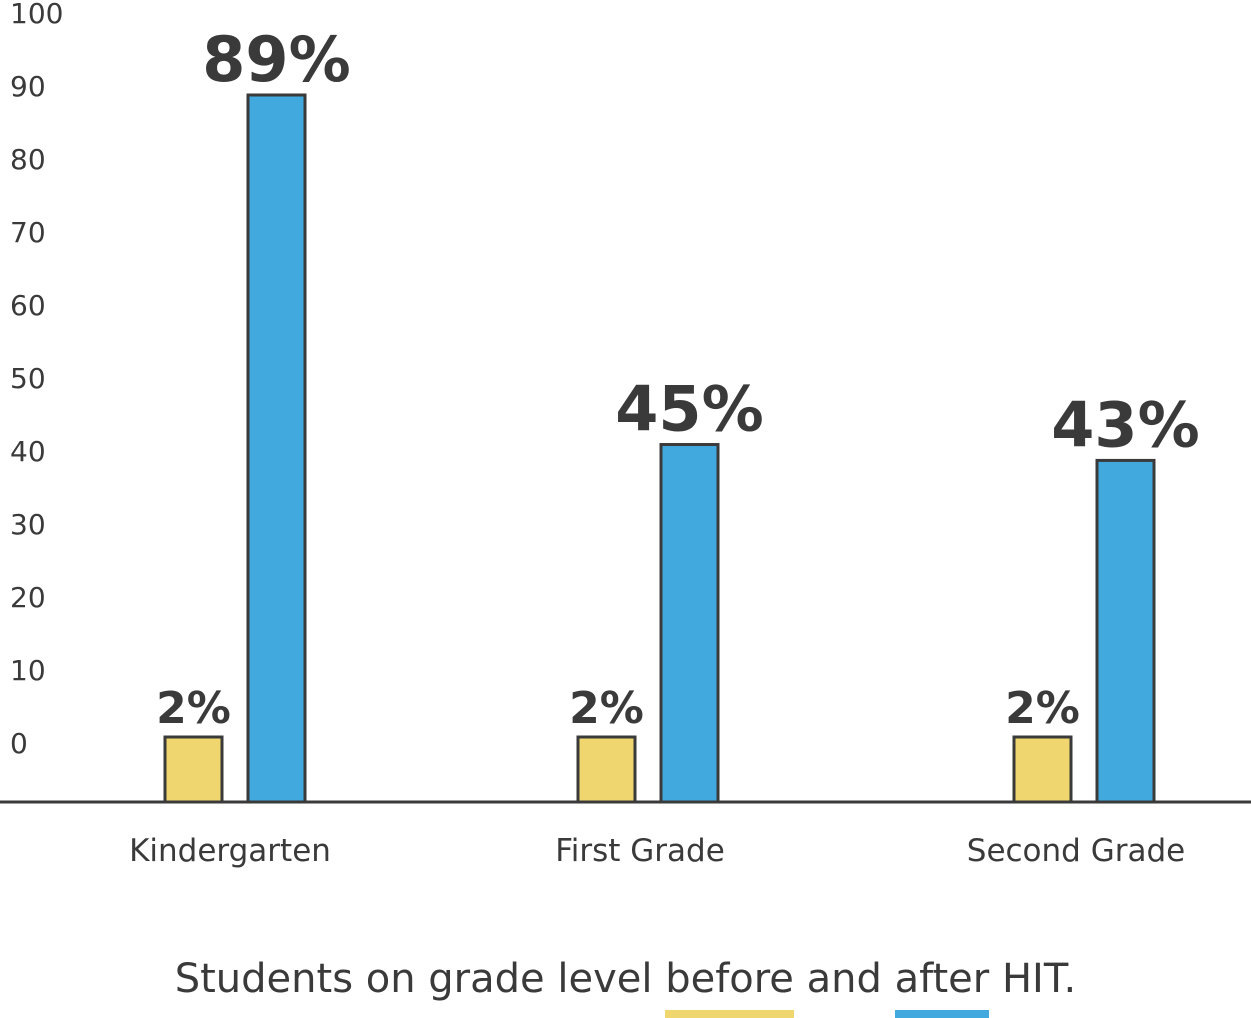  I want to click on data-label: 43%, so click(1125, 424).